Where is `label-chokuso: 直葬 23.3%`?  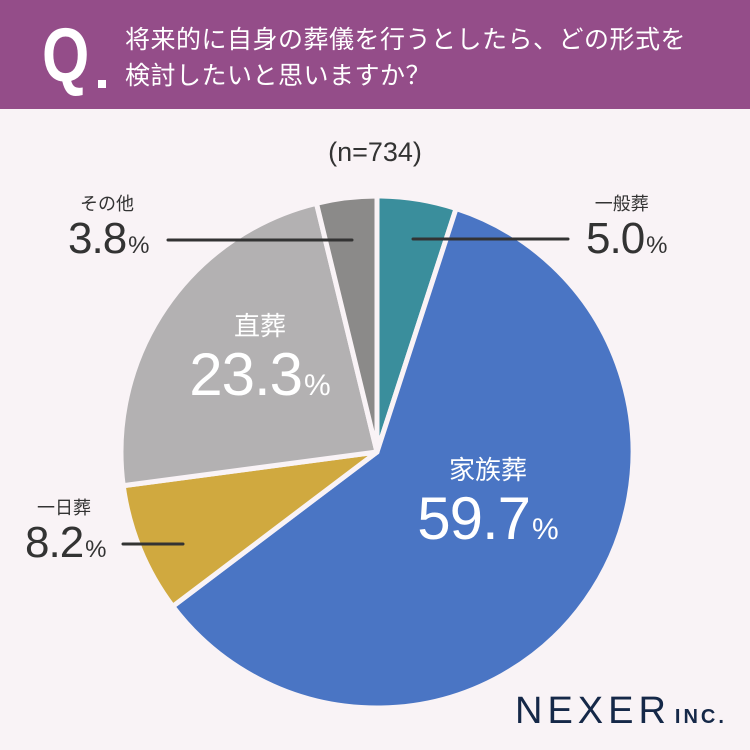 label-chokuso: 直葬 23.3% is located at coordinates (260, 360).